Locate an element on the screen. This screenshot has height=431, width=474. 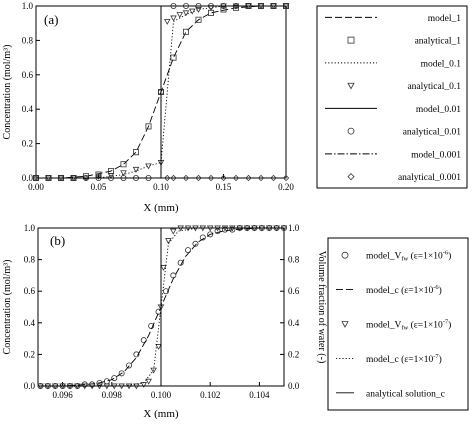
legend-box-b is located at coordinates (398, 324).